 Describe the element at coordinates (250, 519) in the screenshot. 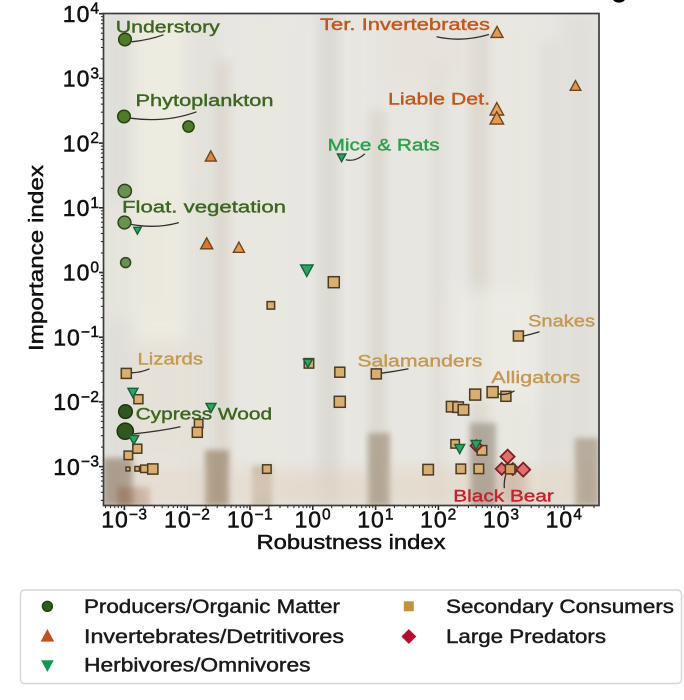

I see `svg-text: 10⁻¹` at that location.